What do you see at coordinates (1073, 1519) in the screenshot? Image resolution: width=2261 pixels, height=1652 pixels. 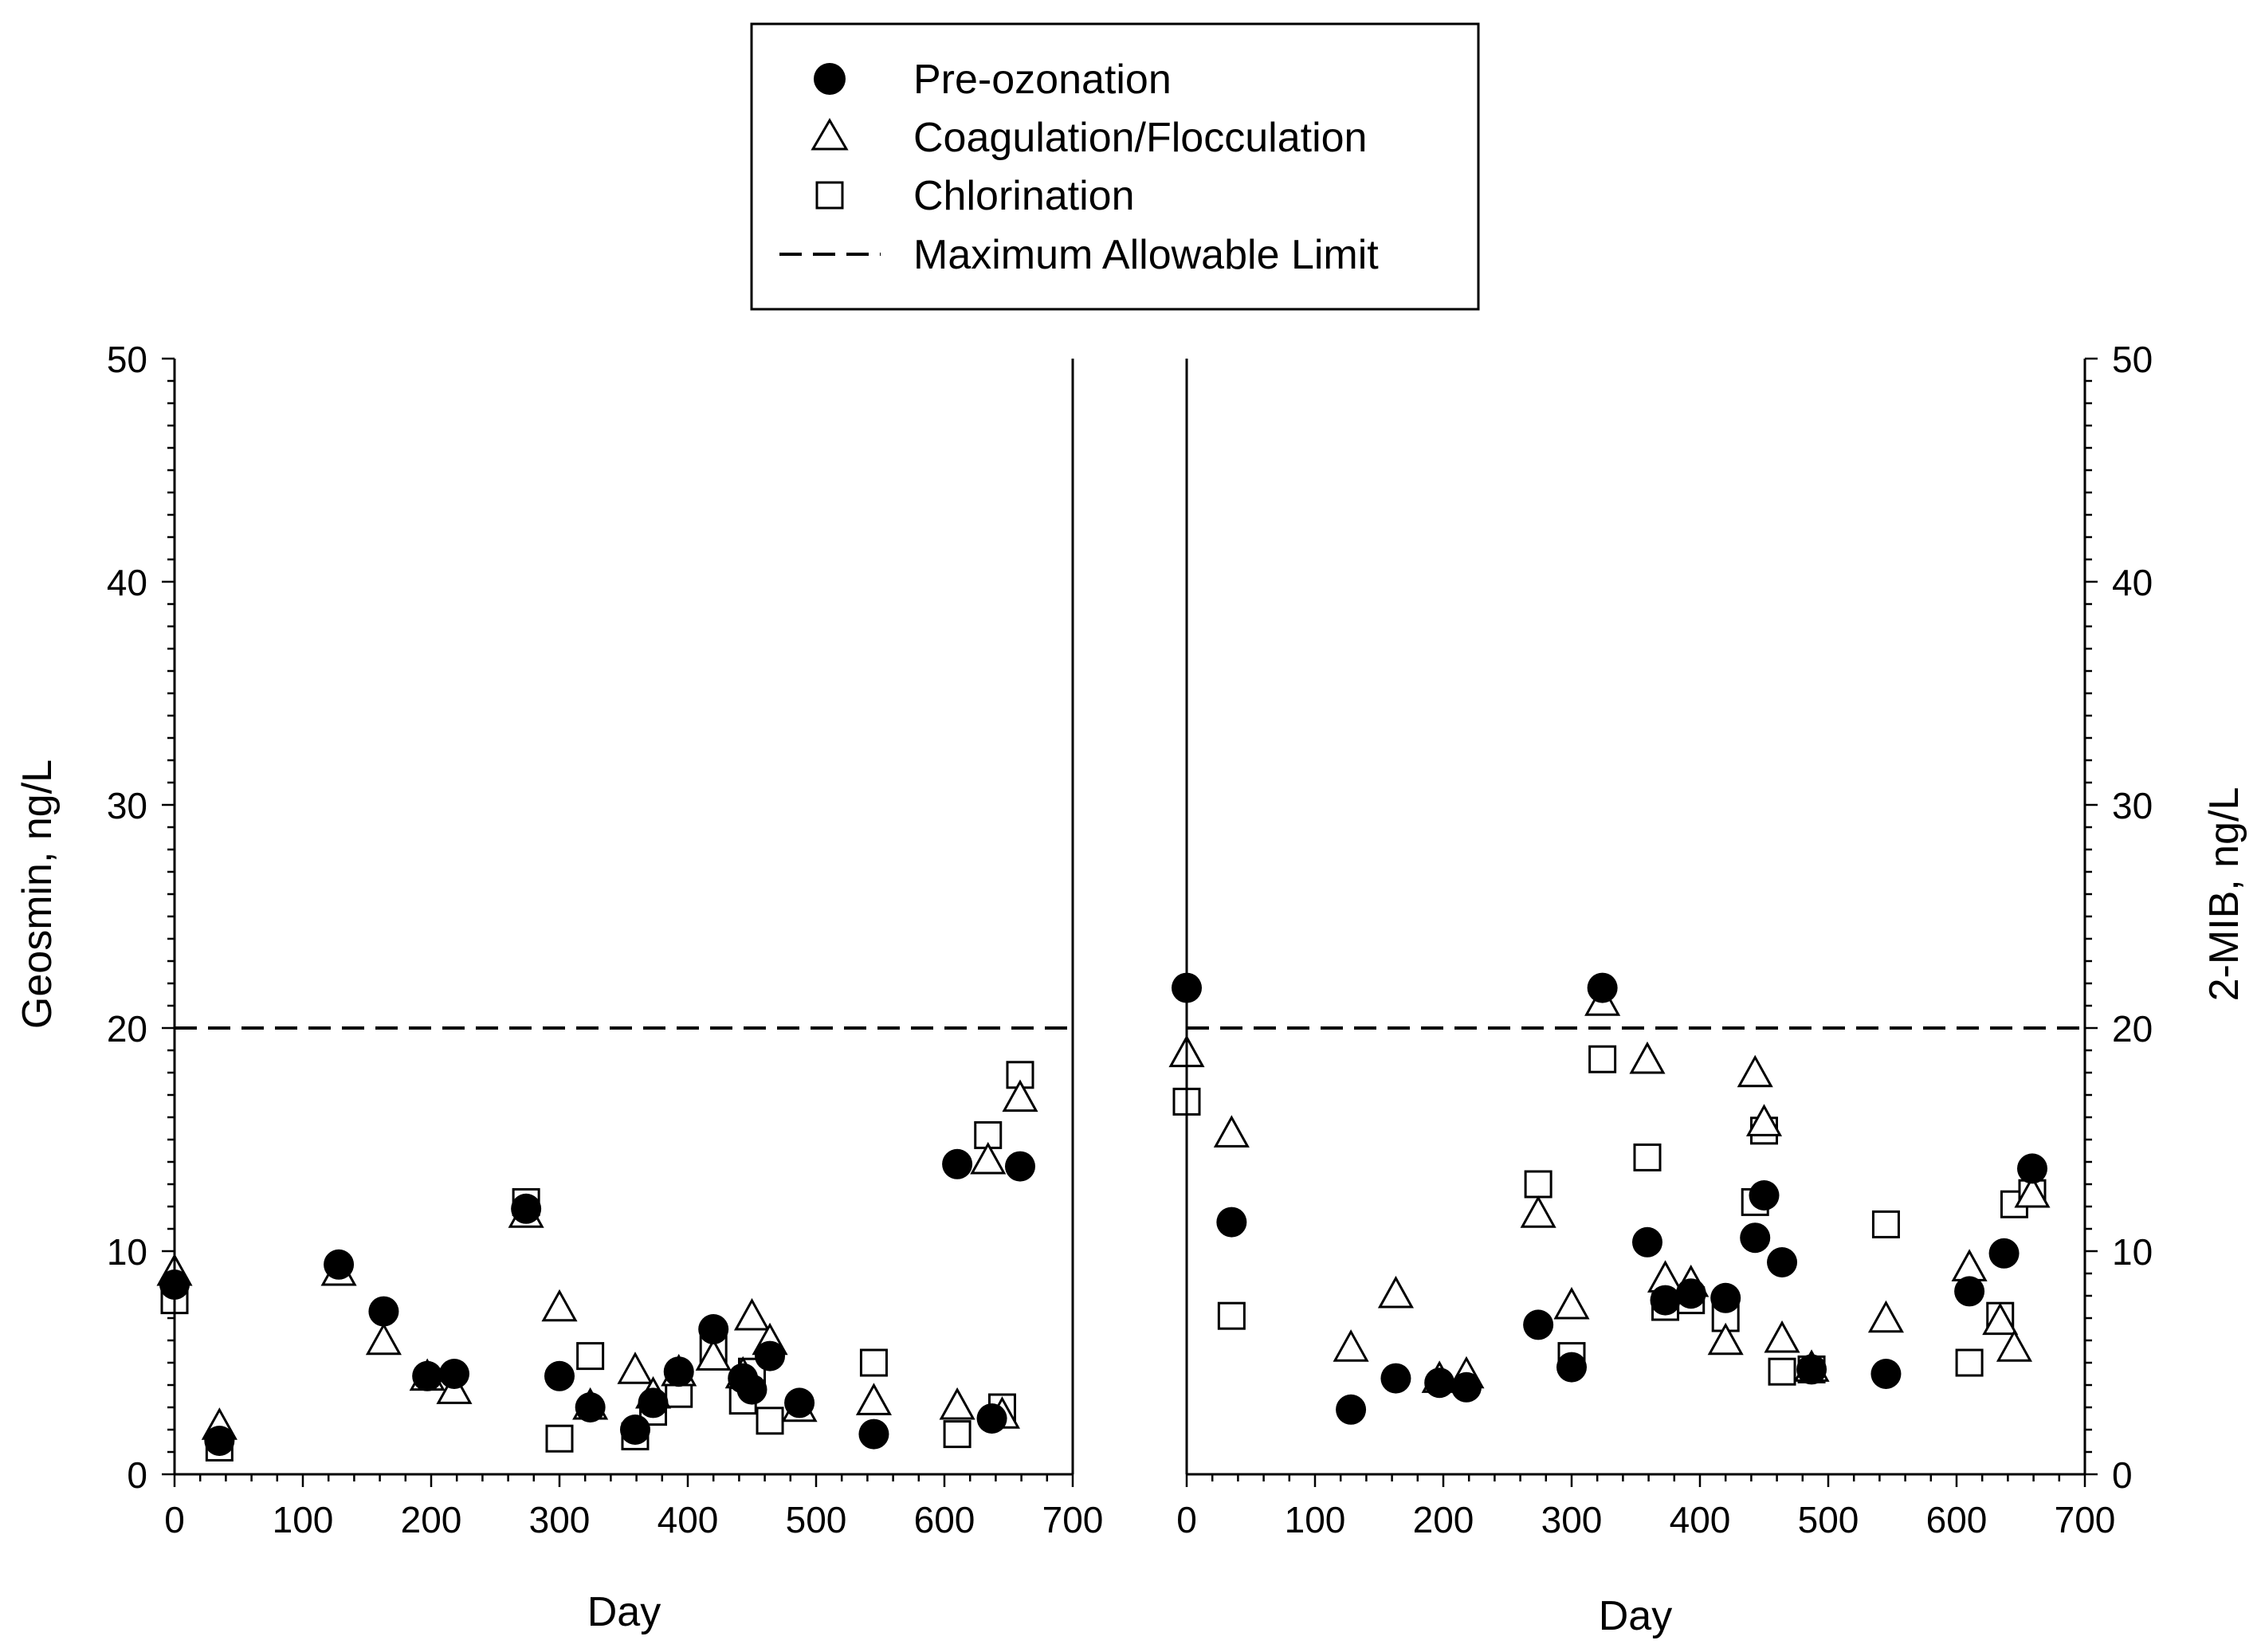 I see `geosmin-x-tick-label: 700` at bounding box center [1073, 1519].